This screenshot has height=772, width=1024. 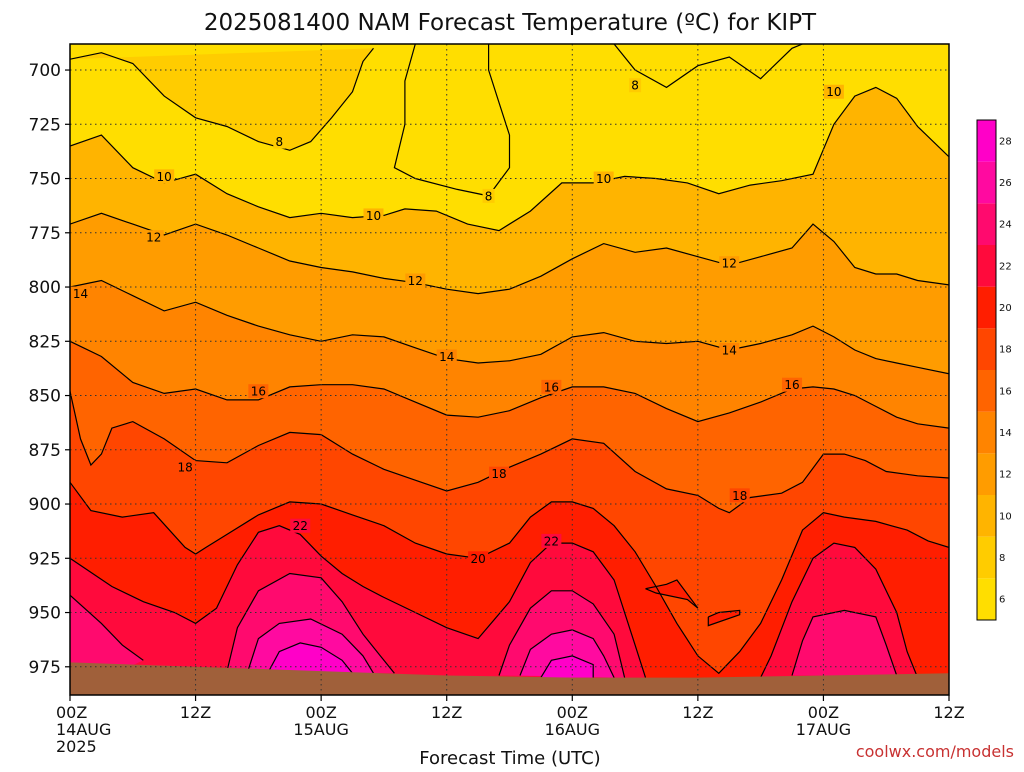 I want to click on isotherm-label-text: 14, so click(x=729, y=350).